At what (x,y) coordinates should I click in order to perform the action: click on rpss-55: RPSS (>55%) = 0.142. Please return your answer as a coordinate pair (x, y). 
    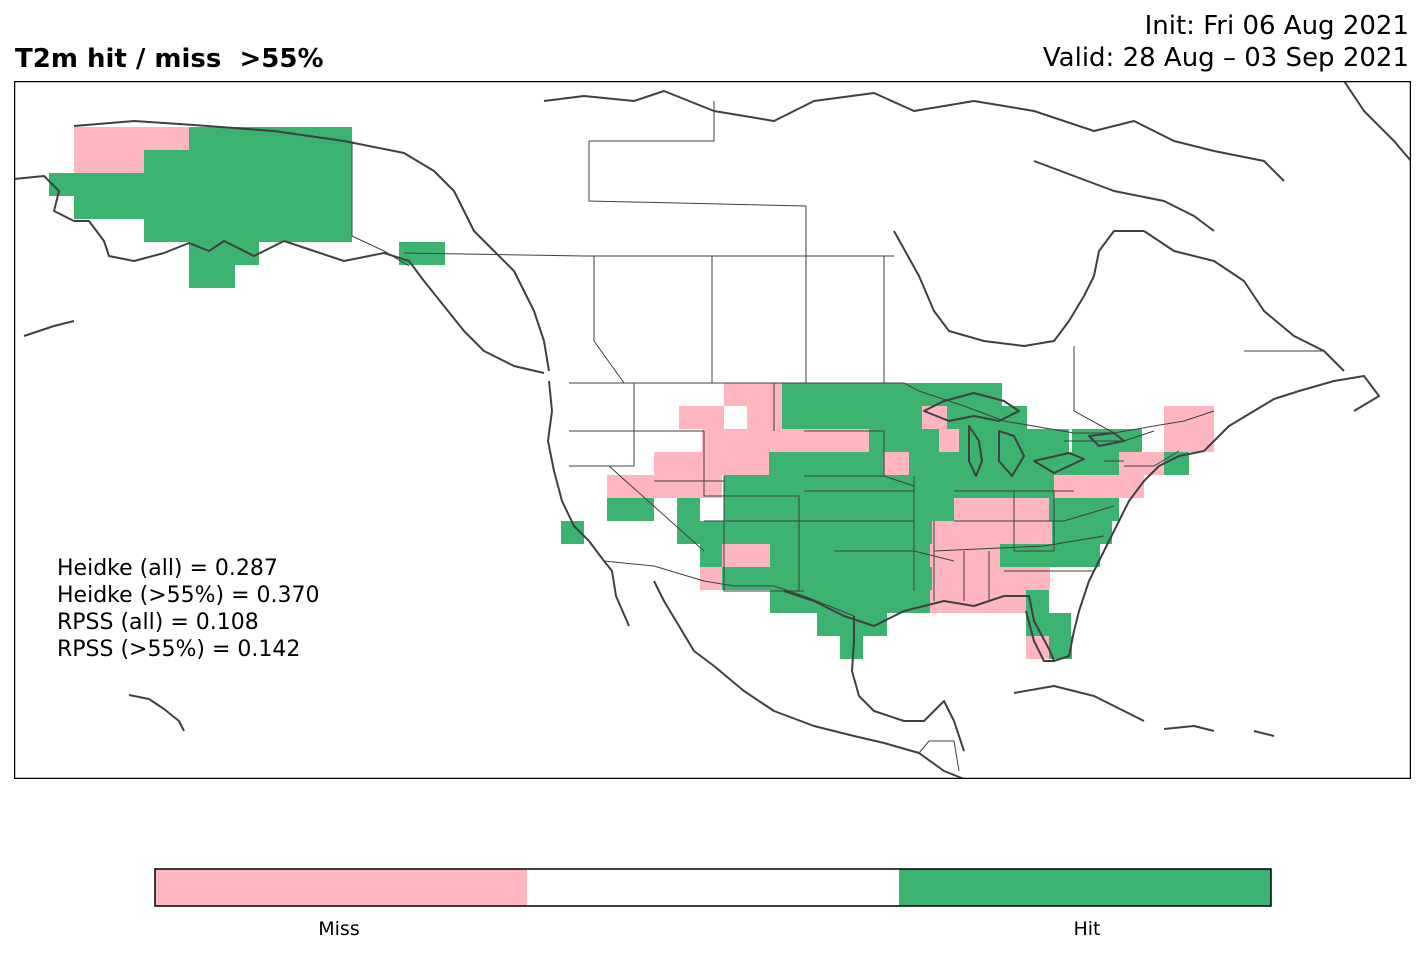
    Looking at the image, I should click on (179, 649).